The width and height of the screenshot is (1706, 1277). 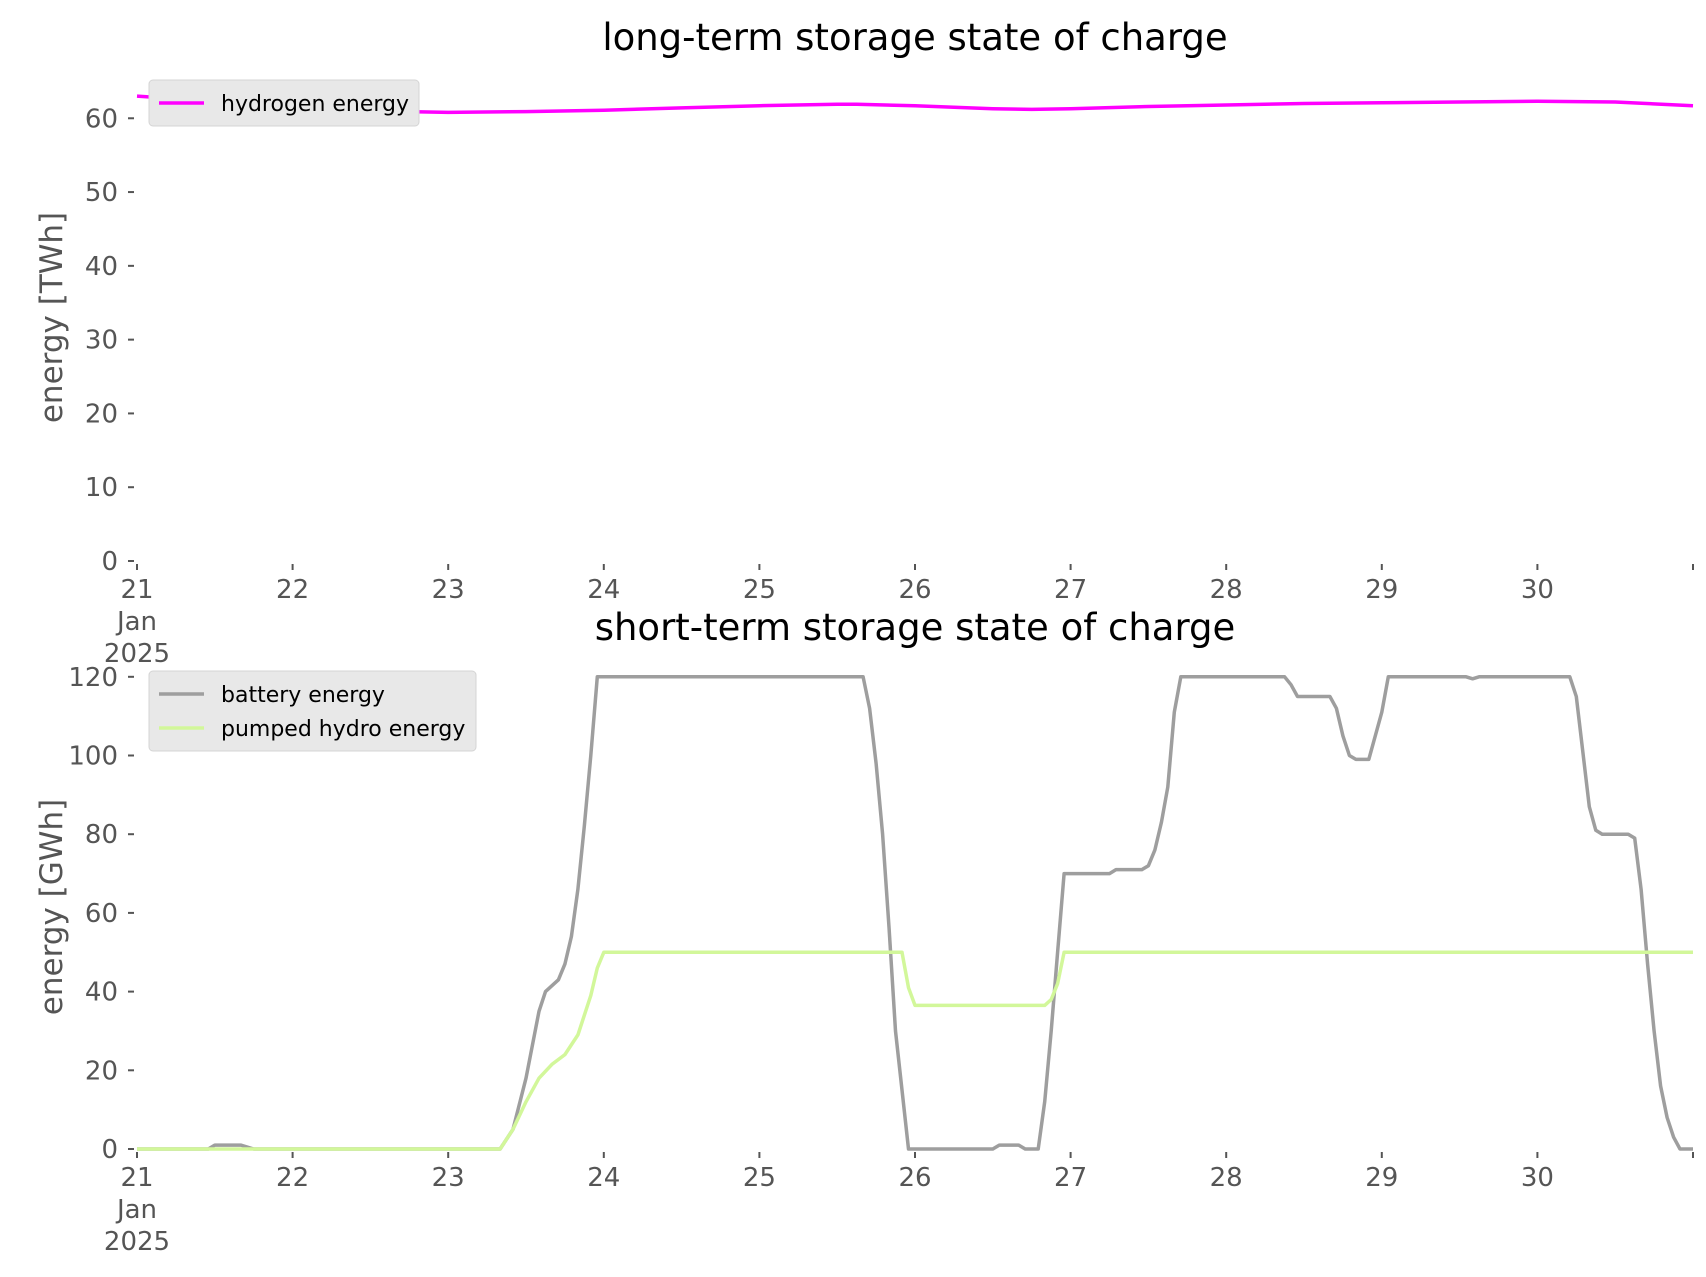 I want to click on legend-label: pumped hydro energy, so click(x=343, y=729).